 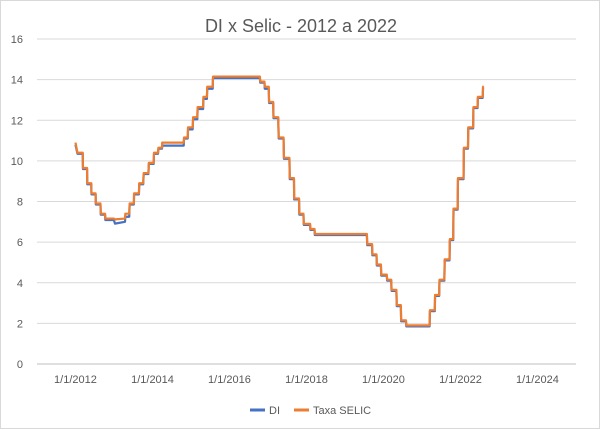 I want to click on x-tick-label: 1/1/2024, so click(x=537, y=380).